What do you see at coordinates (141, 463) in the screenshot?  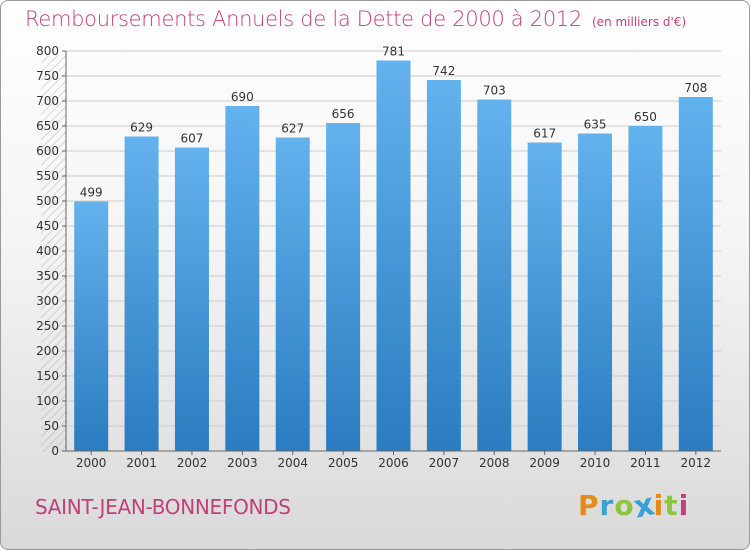 I see `x-tick-label: 2001` at bounding box center [141, 463].